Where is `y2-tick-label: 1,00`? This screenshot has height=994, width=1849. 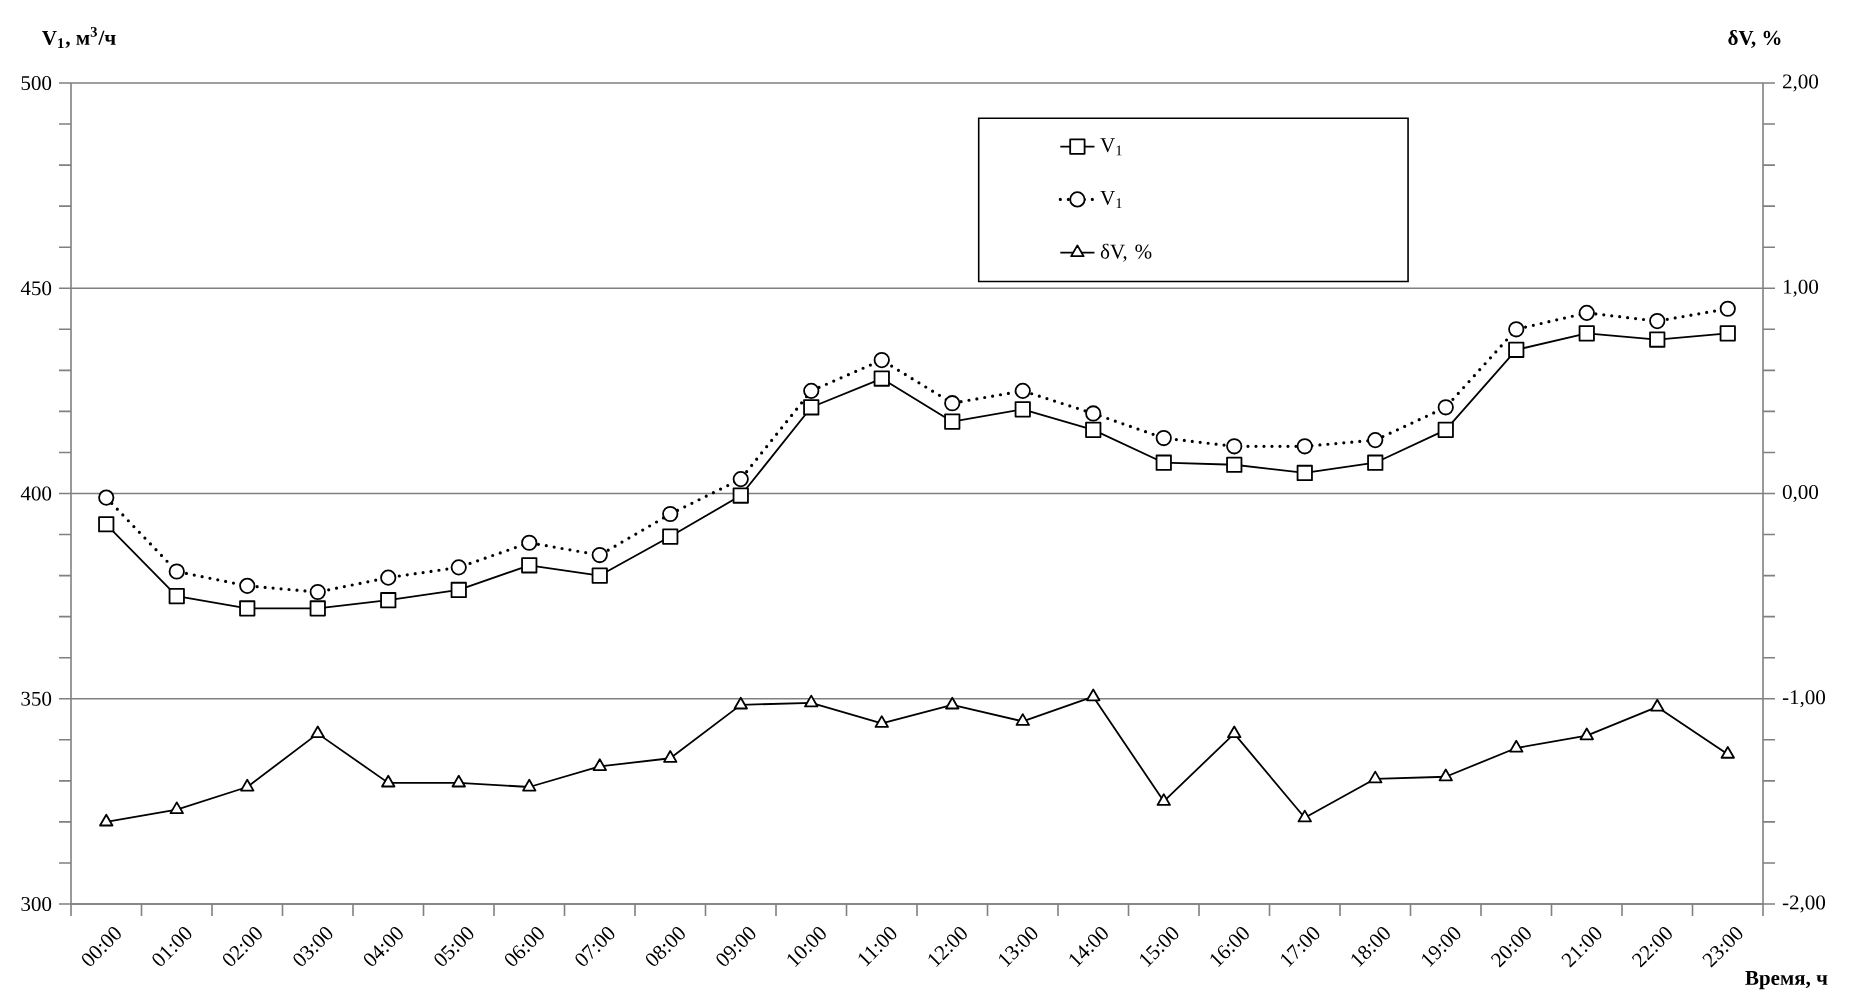 y2-tick-label: 1,00 is located at coordinates (1801, 288).